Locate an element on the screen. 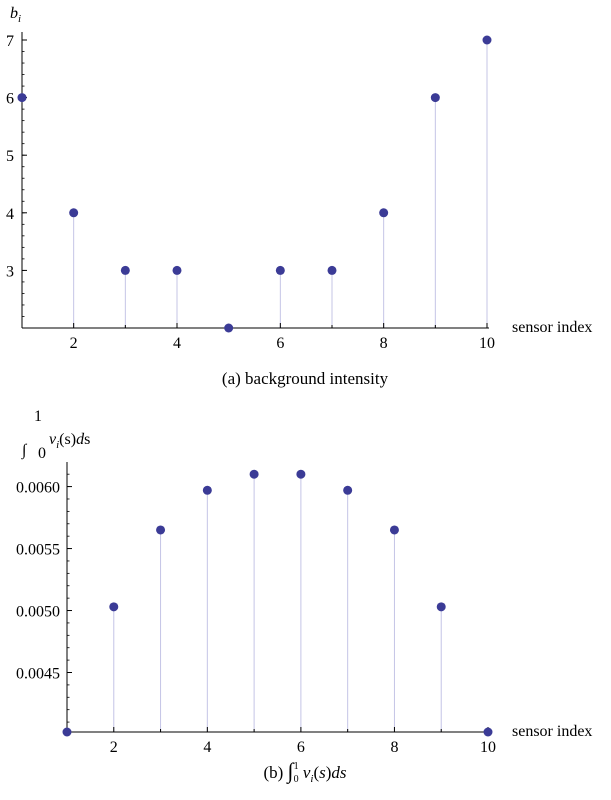  y-tick-label: 0.0045 is located at coordinates (38, 674).